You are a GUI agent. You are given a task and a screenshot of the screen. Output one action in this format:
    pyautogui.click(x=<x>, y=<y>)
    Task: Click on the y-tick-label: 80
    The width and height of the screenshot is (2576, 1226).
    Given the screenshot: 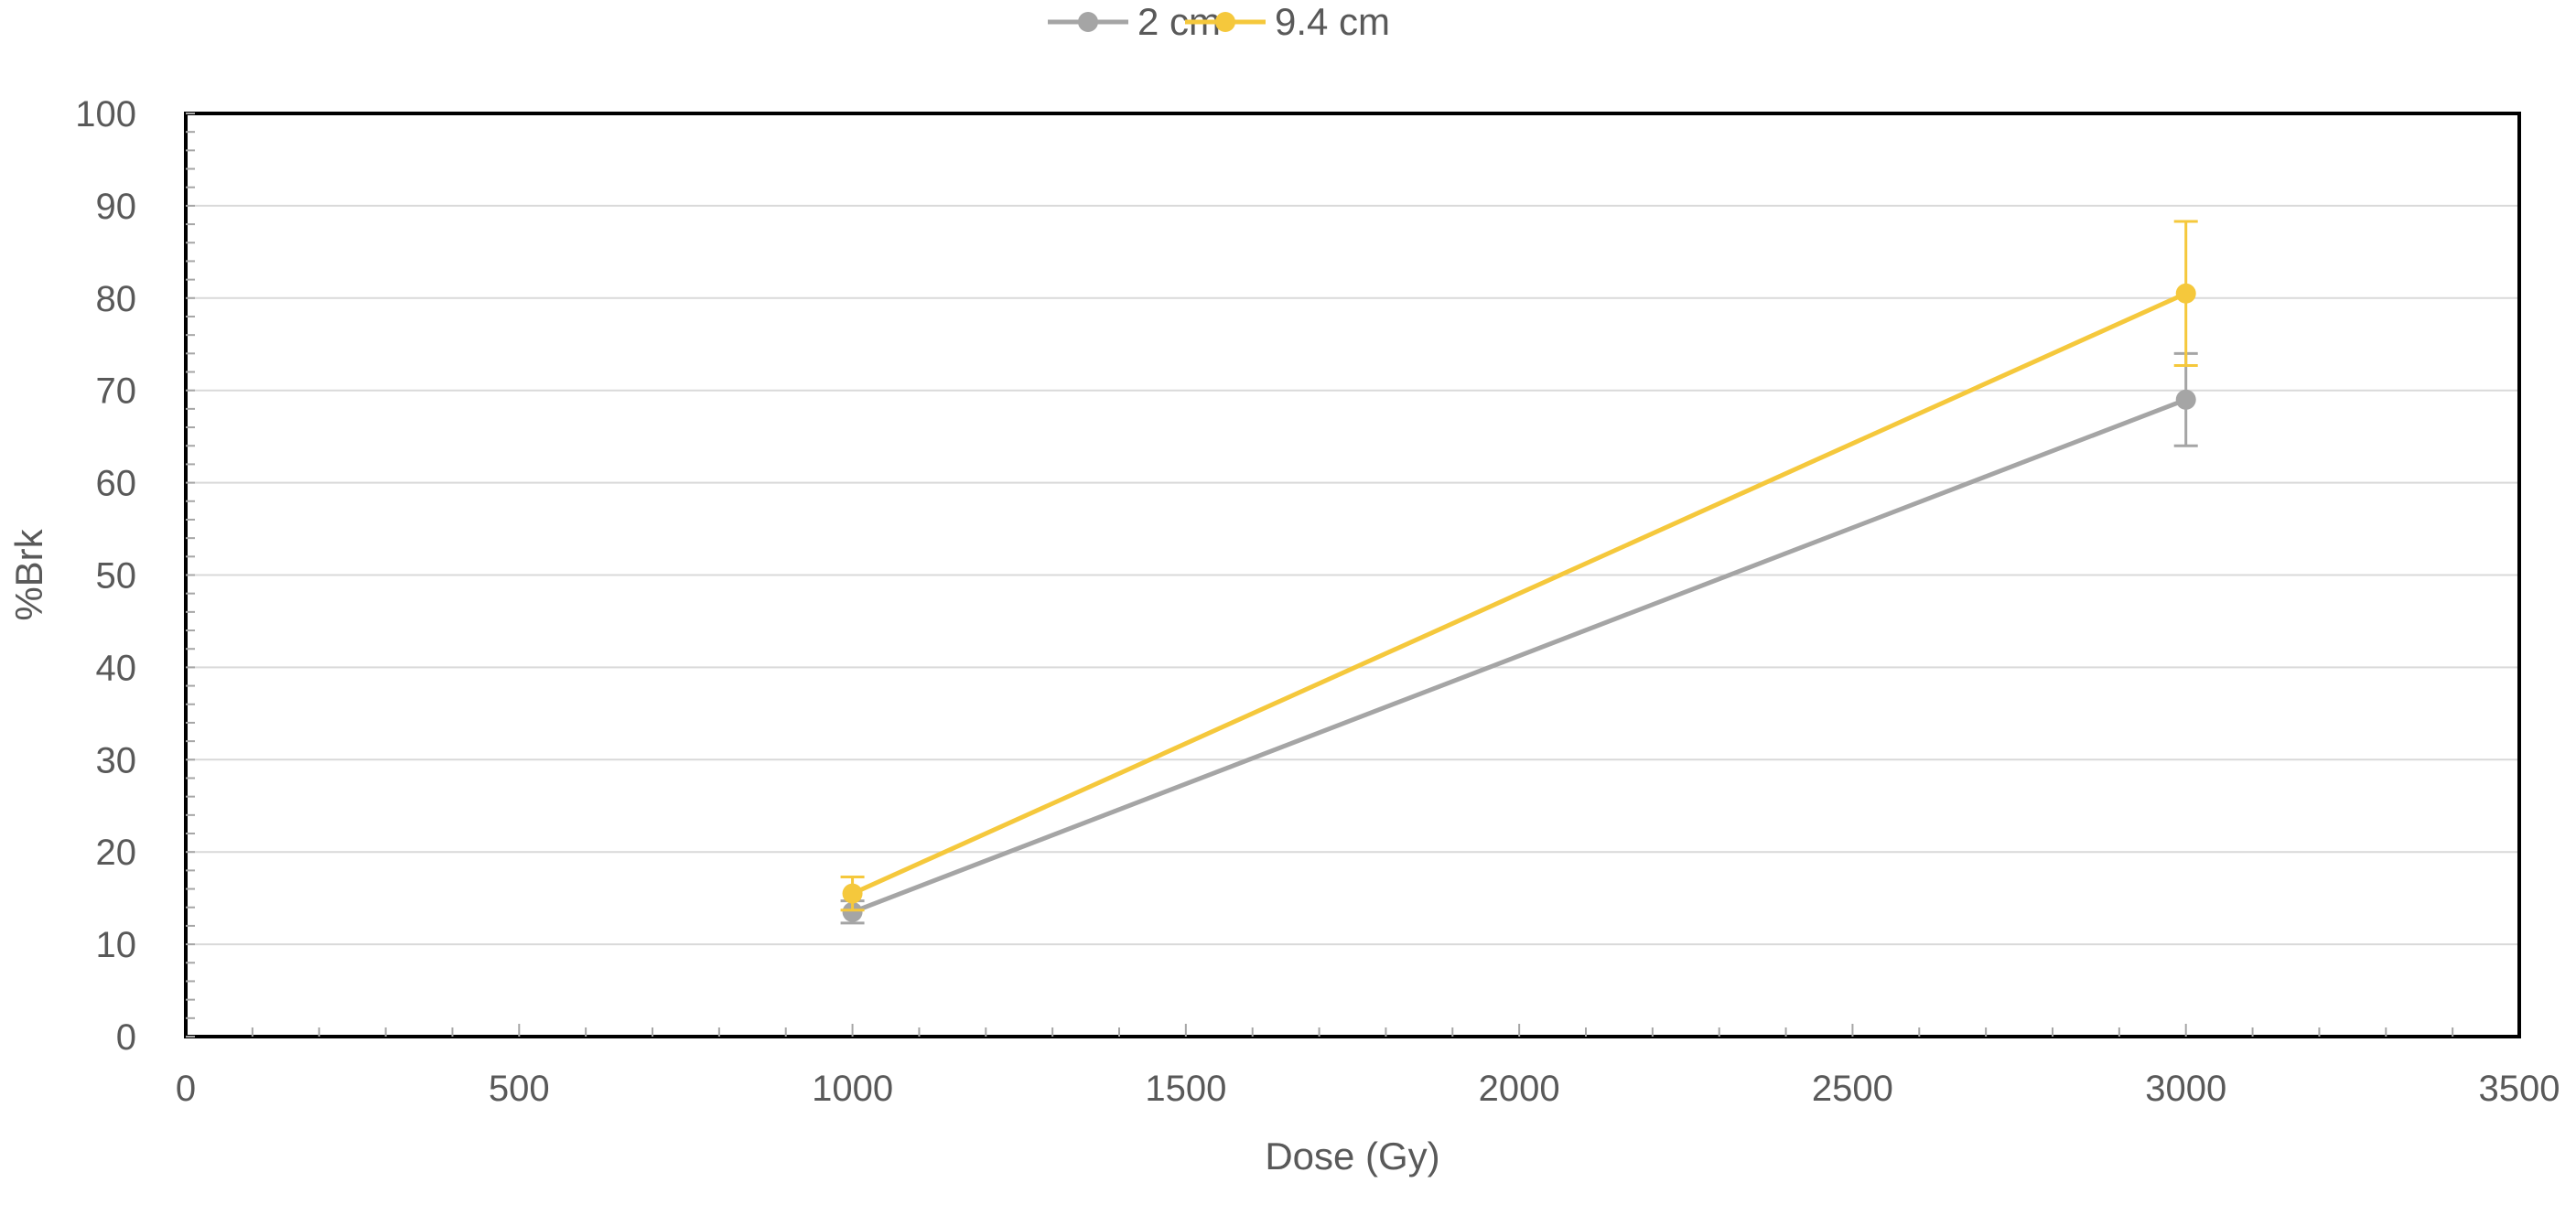 What is the action you would take?
    pyautogui.click(x=116, y=299)
    